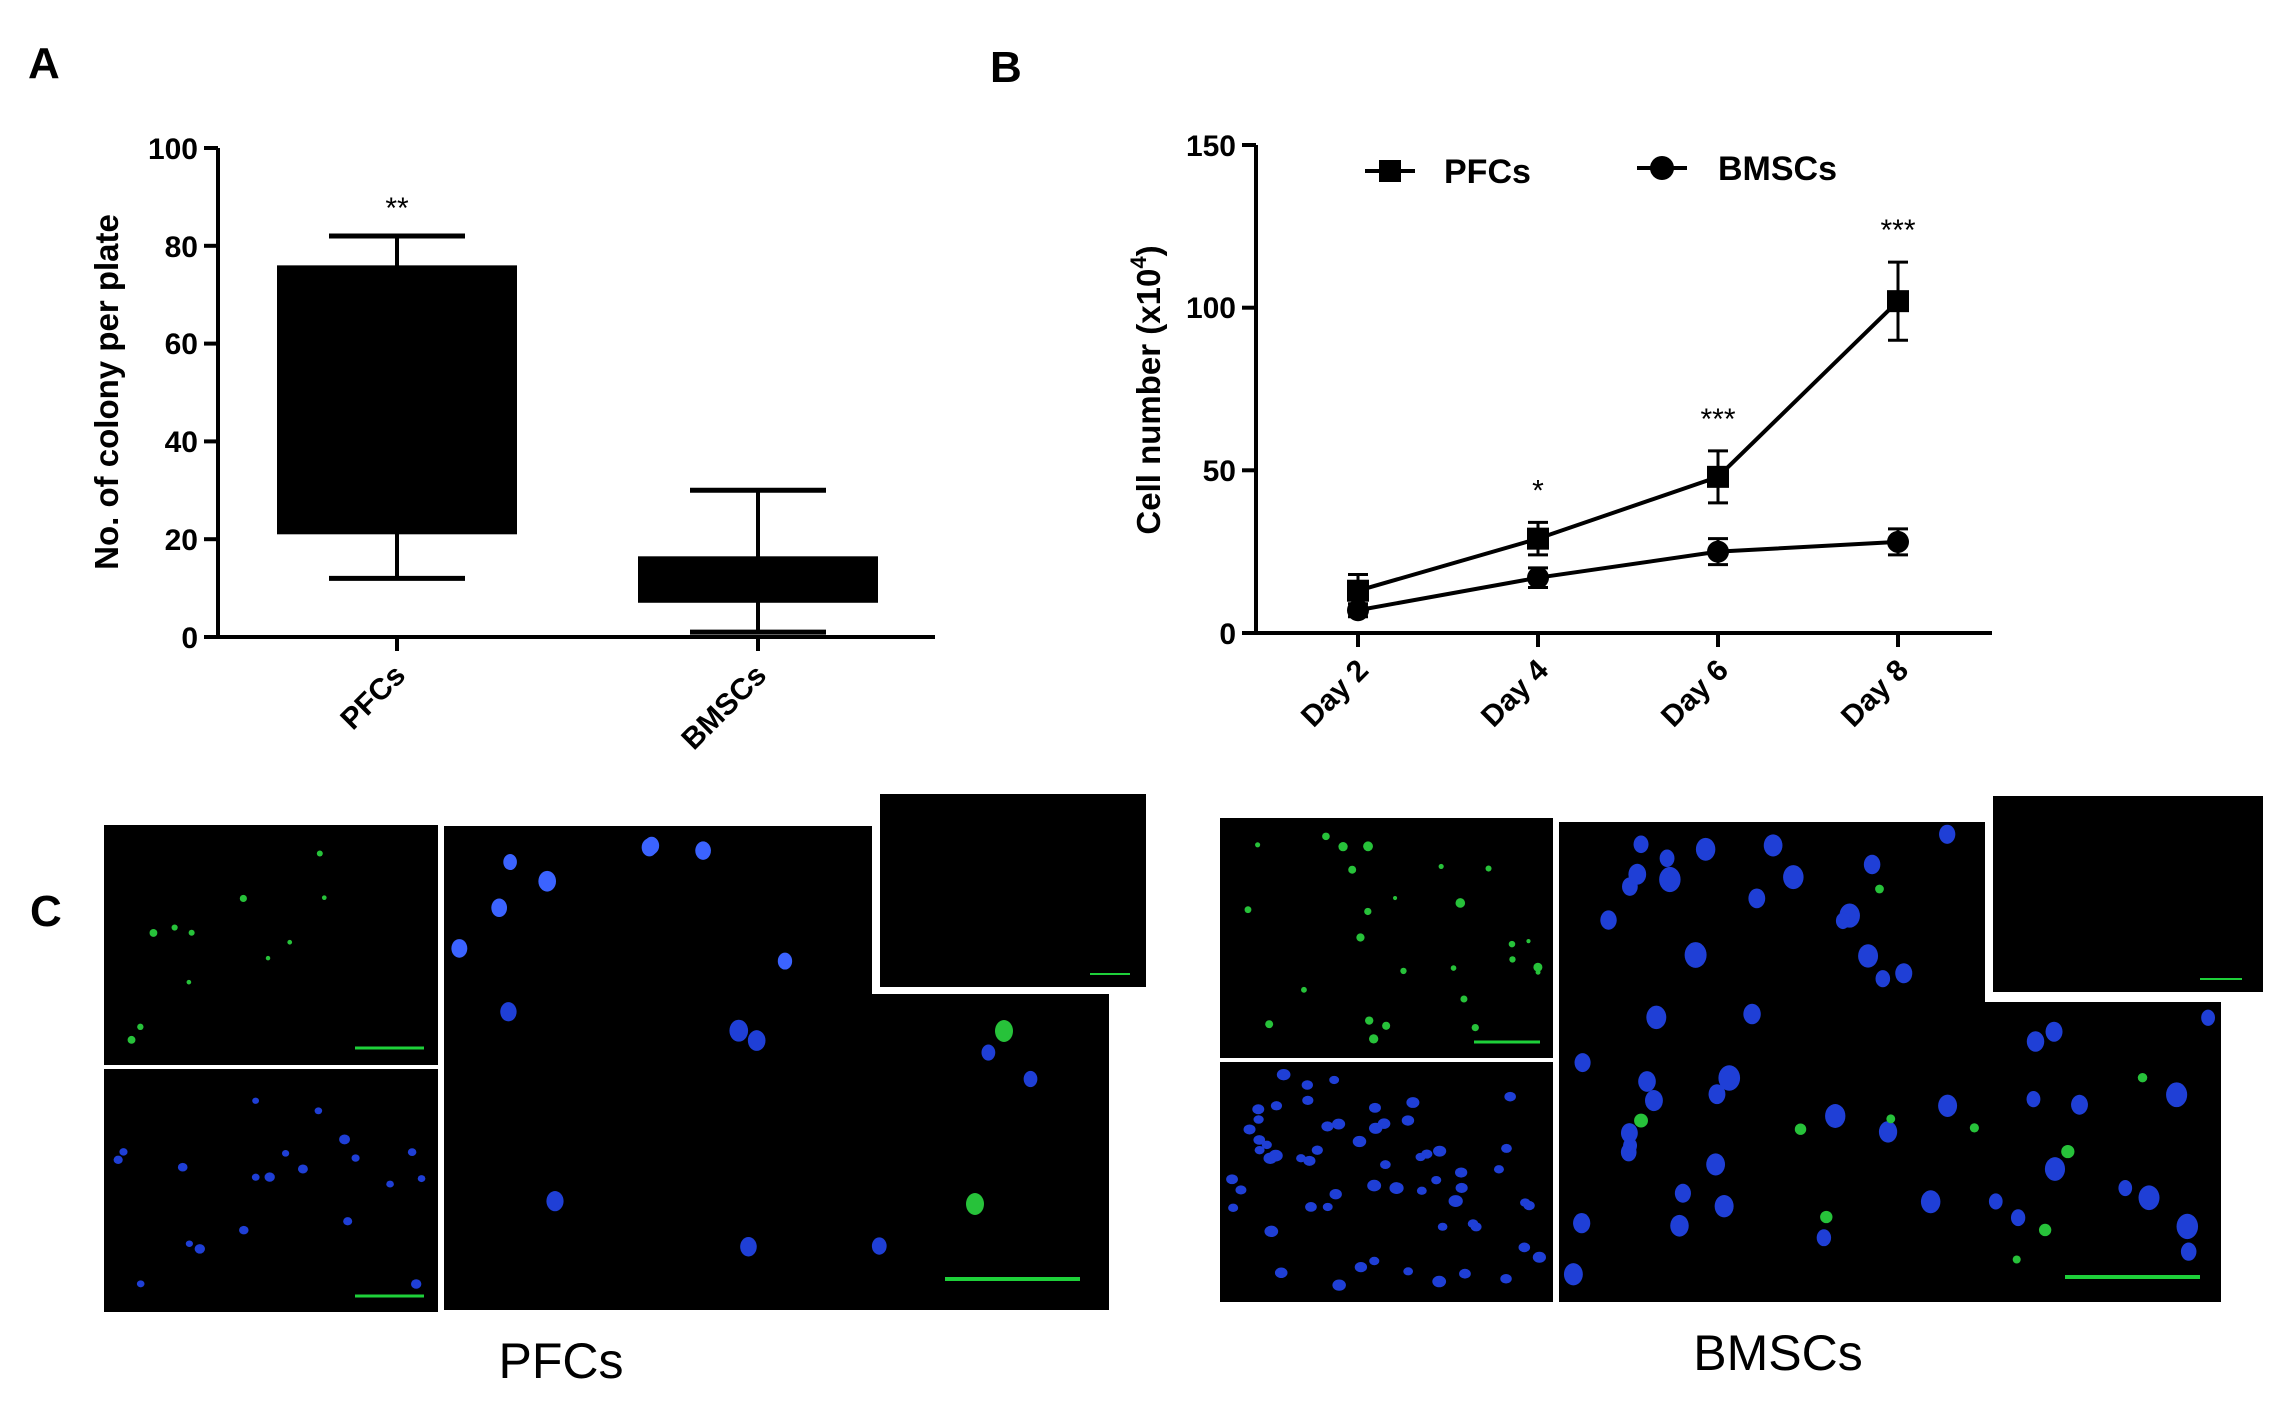  Describe the element at coordinates (1211, 146) in the screenshot. I see `y-tick-label: 150` at that location.